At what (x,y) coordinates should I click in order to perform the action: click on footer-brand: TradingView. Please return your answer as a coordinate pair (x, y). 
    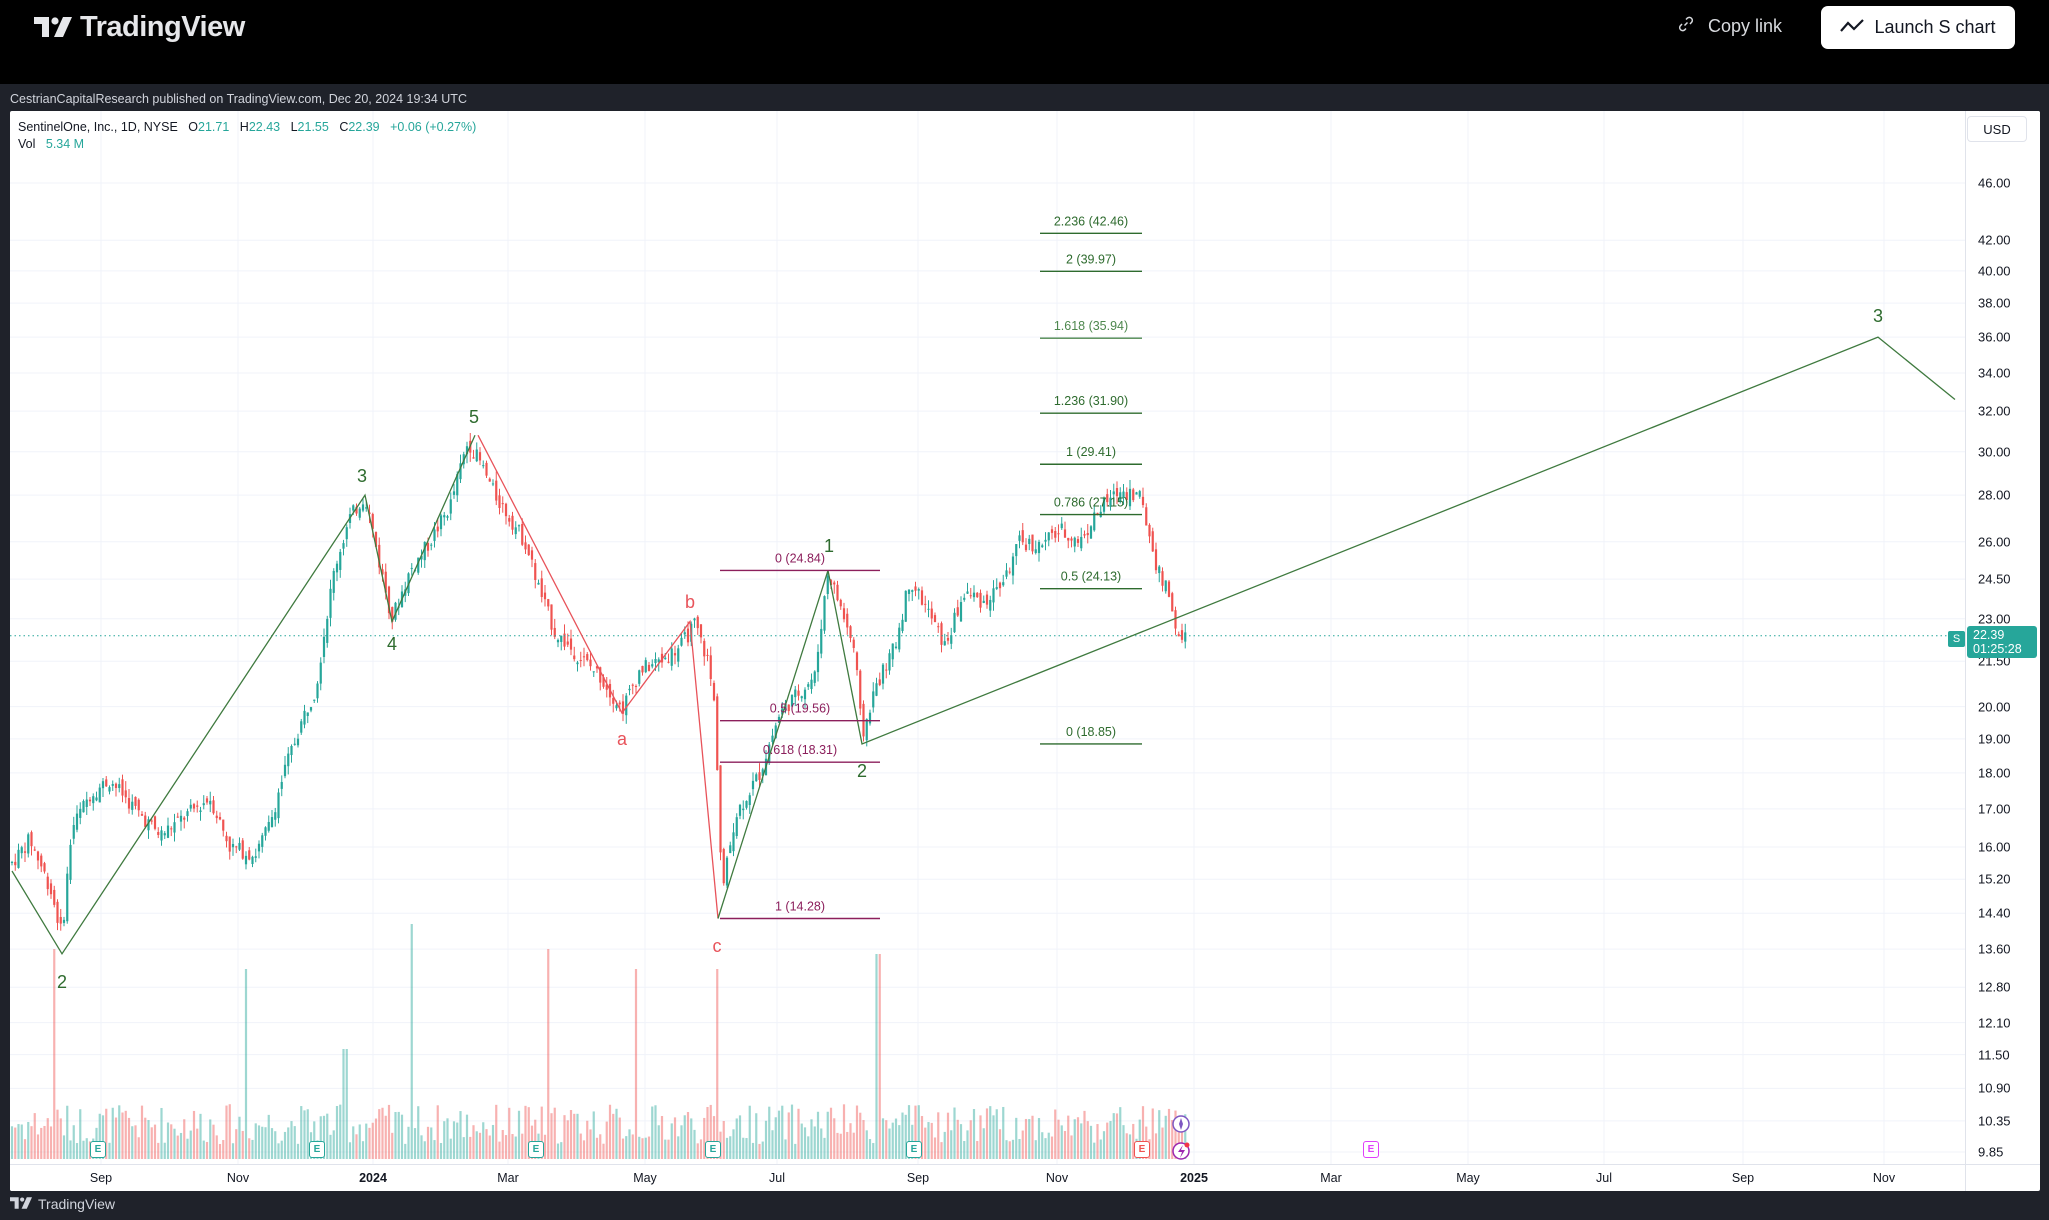
    Looking at the image, I should click on (62, 1204).